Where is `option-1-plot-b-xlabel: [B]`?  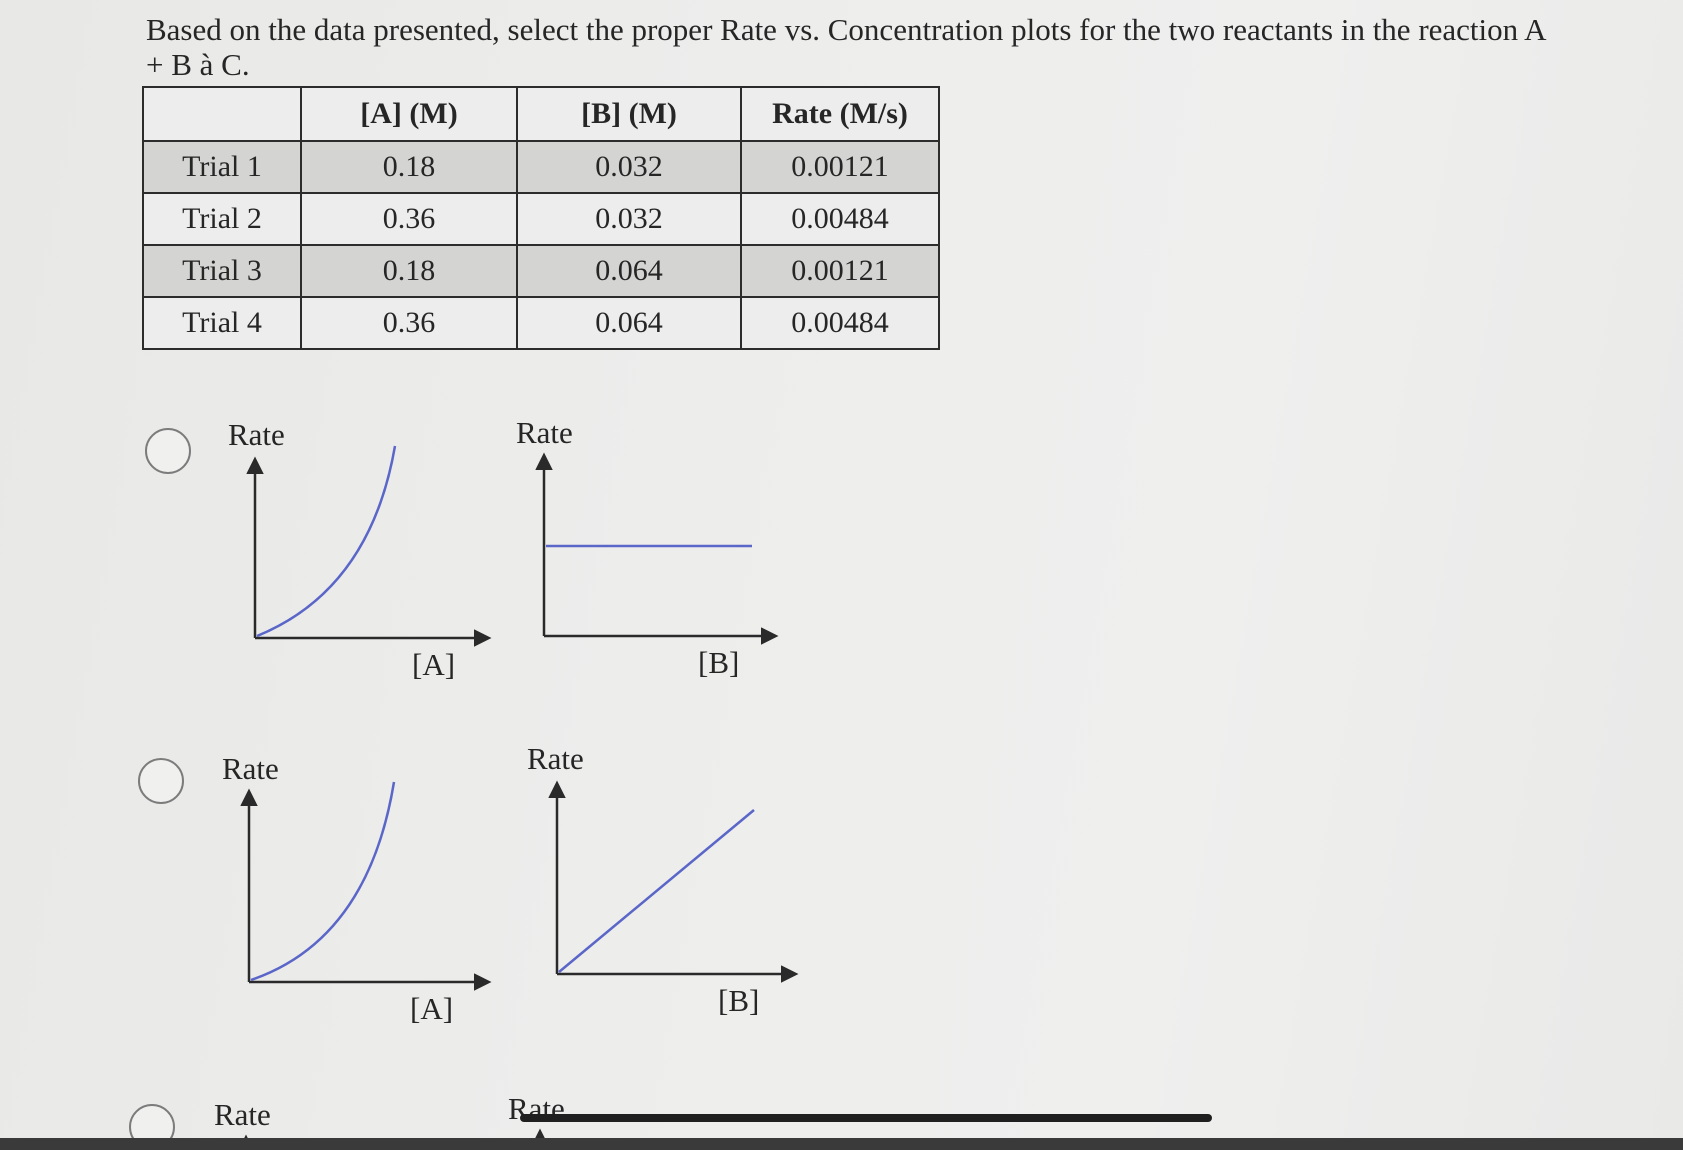
option-1-plot-b-xlabel: [B] is located at coordinates (719, 662).